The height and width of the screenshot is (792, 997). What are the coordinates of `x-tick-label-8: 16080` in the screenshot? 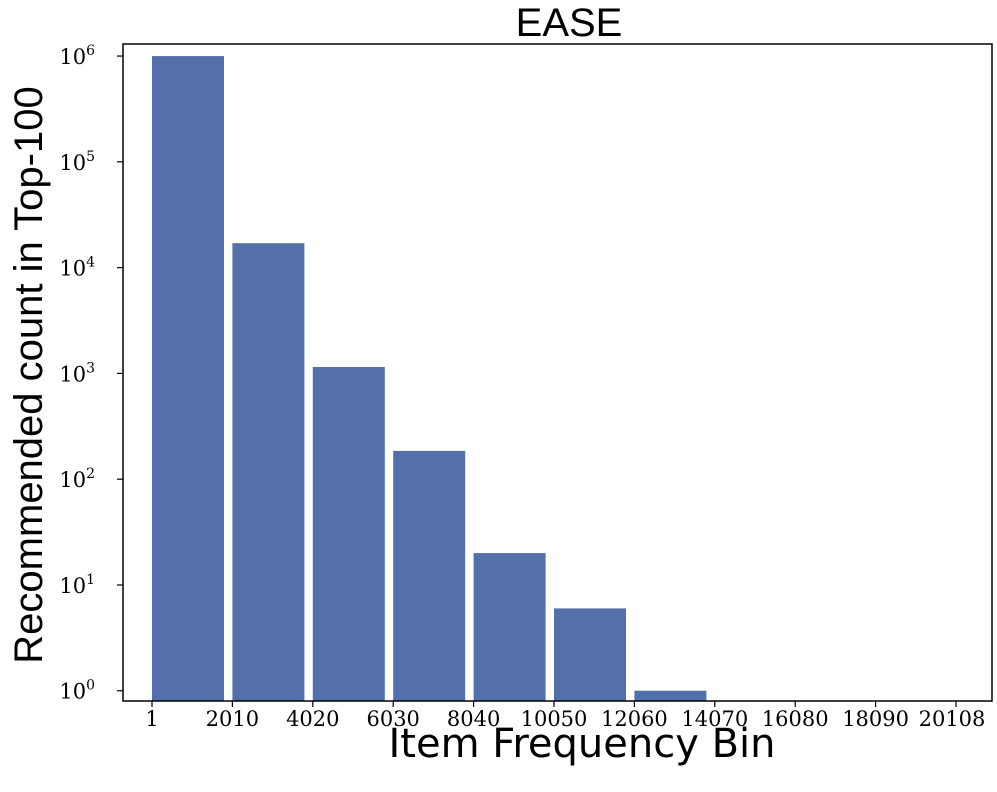 It's located at (795, 719).